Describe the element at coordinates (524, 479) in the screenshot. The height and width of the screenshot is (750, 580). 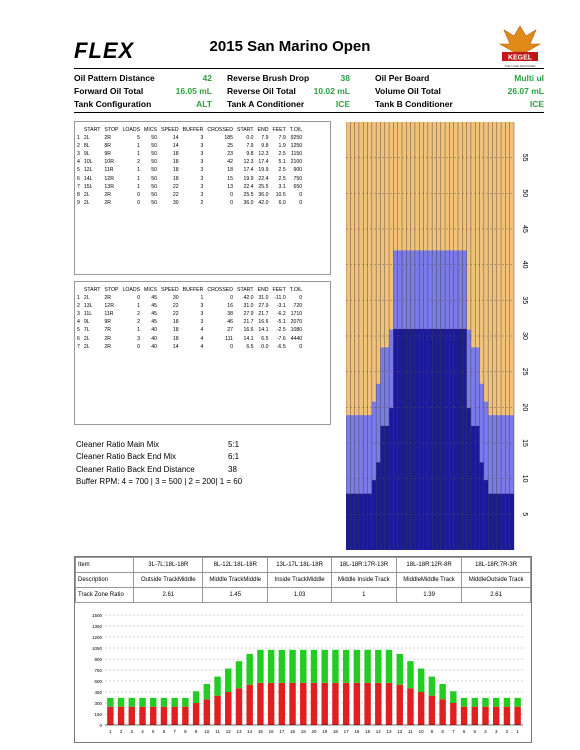
I see `distance-label: 10` at that location.